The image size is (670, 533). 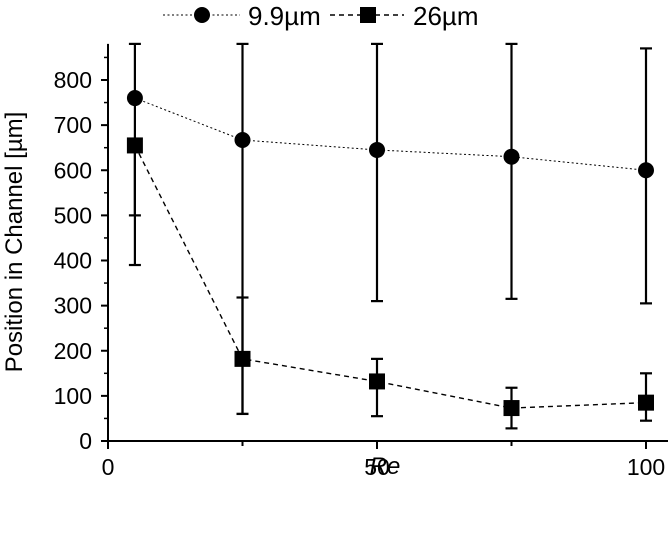 I want to click on legend-marker-square, so click(x=368, y=15).